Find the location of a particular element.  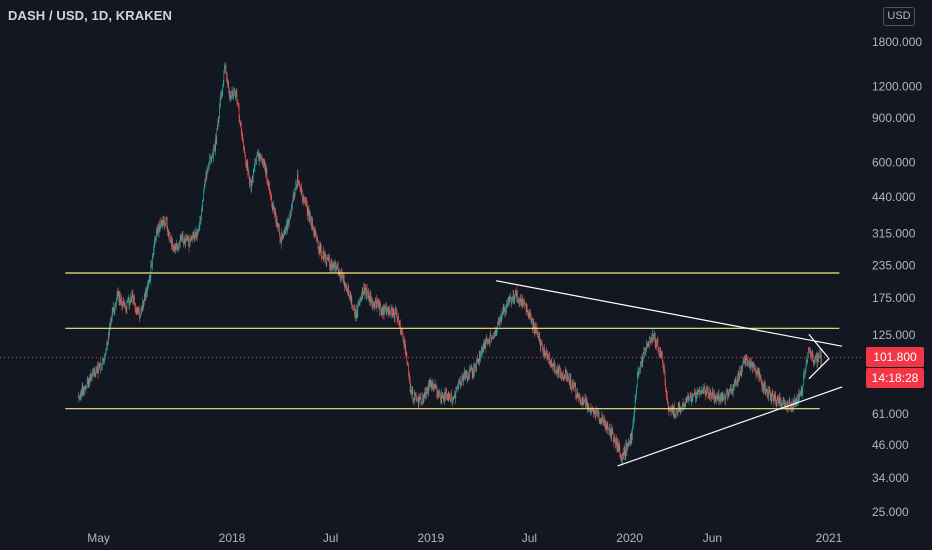

x-tick-label: Jul is located at coordinates (529, 538).